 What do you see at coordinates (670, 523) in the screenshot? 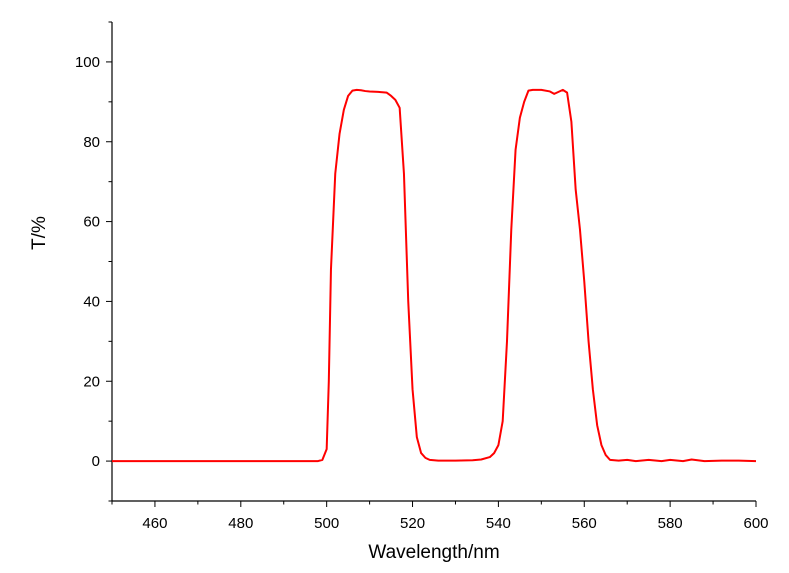
I see `x-tick-label: 580` at bounding box center [670, 523].